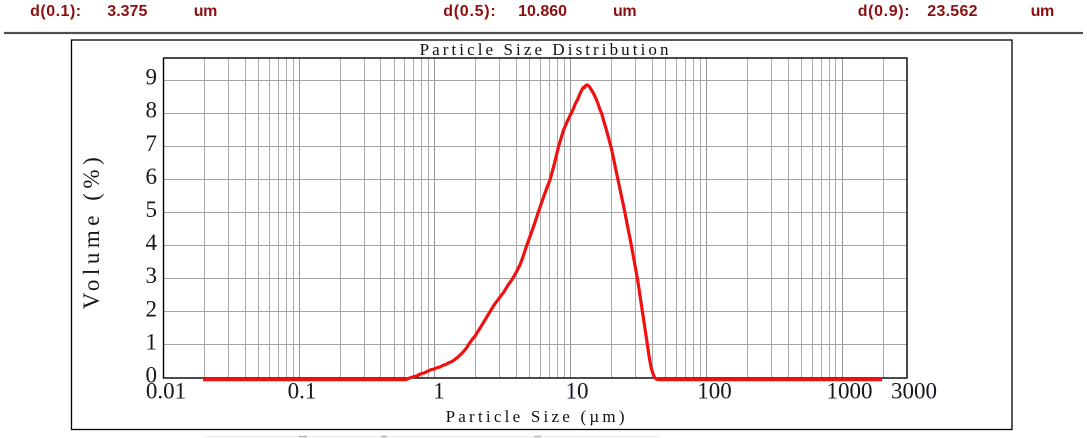  I want to click on svg-text: d(0.9):, so click(884, 11).